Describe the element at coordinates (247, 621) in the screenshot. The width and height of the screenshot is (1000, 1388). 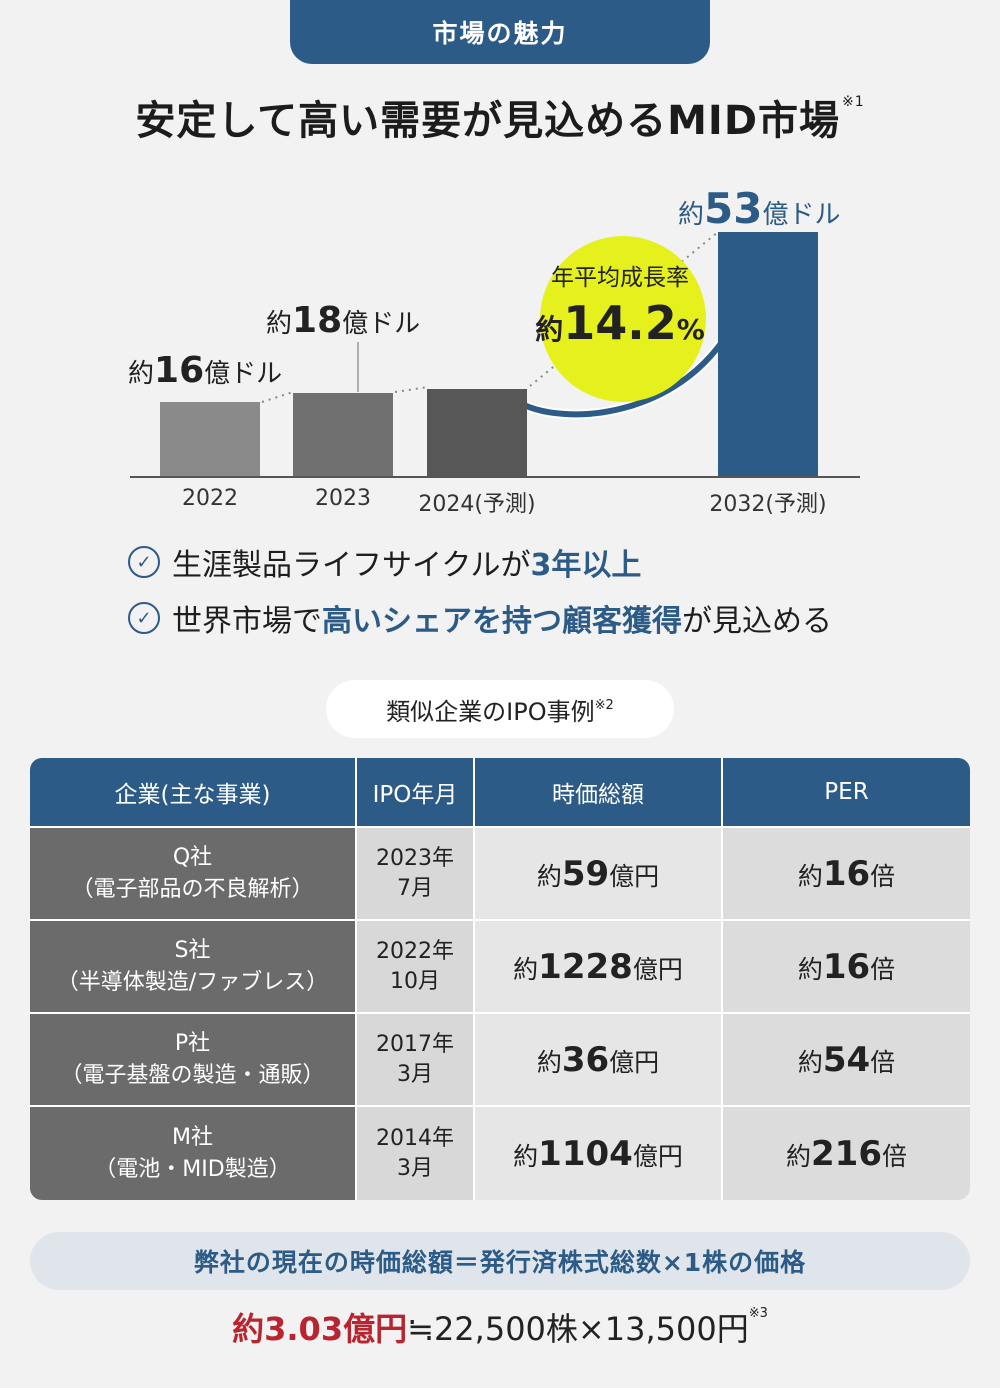
I see `bullet-text: 世界市場で` at that location.